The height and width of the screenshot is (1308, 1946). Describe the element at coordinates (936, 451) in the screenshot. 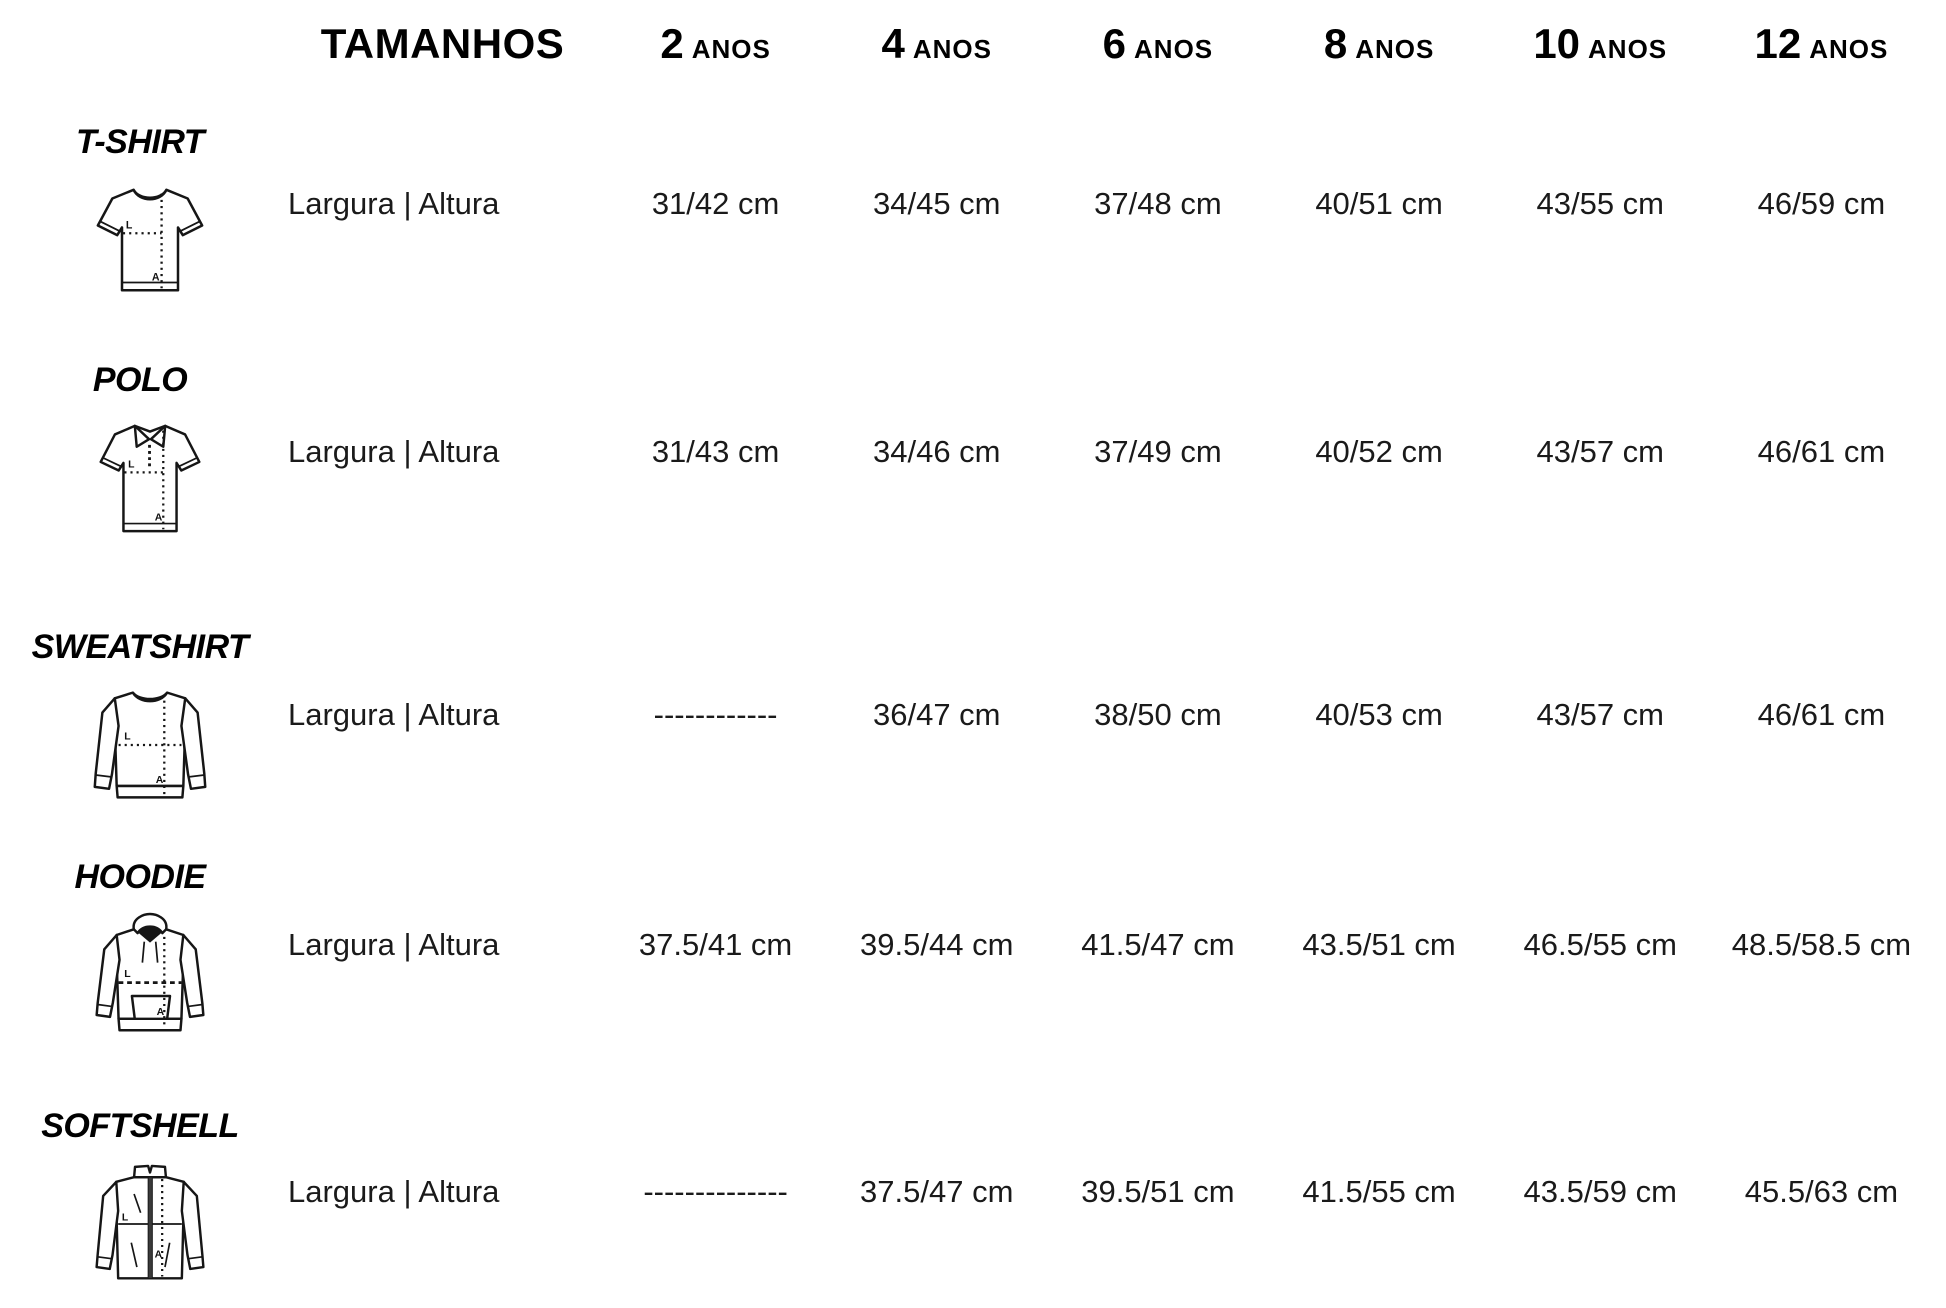

I see `size-value: 34/46 cm` at that location.